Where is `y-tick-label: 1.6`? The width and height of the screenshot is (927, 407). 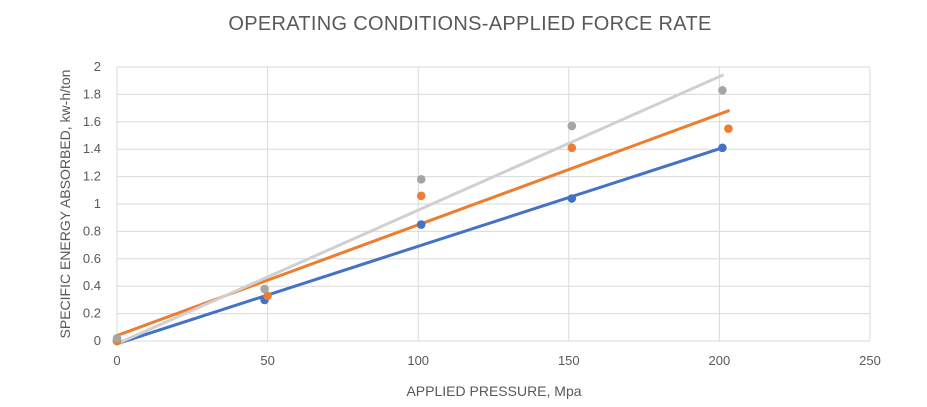 y-tick-label: 1.6 is located at coordinates (92, 121).